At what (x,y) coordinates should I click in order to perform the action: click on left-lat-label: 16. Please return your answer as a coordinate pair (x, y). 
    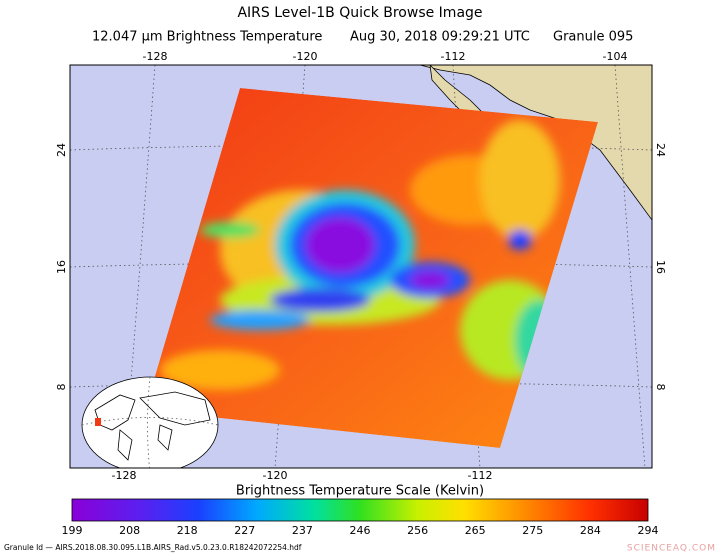
    Looking at the image, I should click on (61, 267).